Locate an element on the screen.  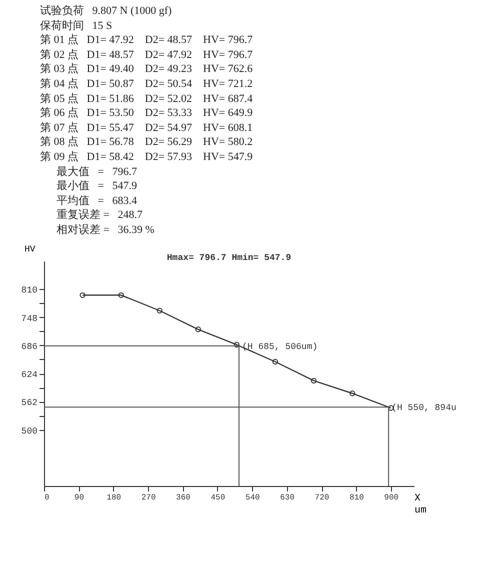
x-tick-label: 0 is located at coordinates (47, 497).